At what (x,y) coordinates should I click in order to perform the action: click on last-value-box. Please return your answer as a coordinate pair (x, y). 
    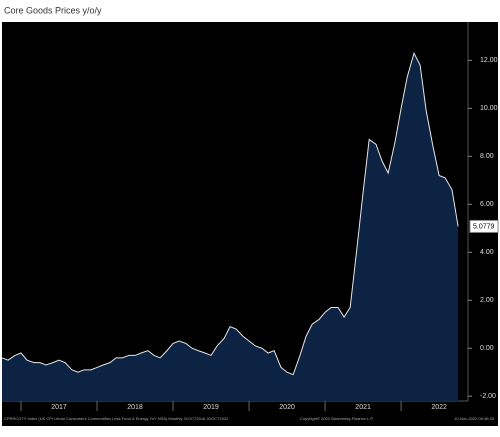
    Looking at the image, I should click on (484, 226).